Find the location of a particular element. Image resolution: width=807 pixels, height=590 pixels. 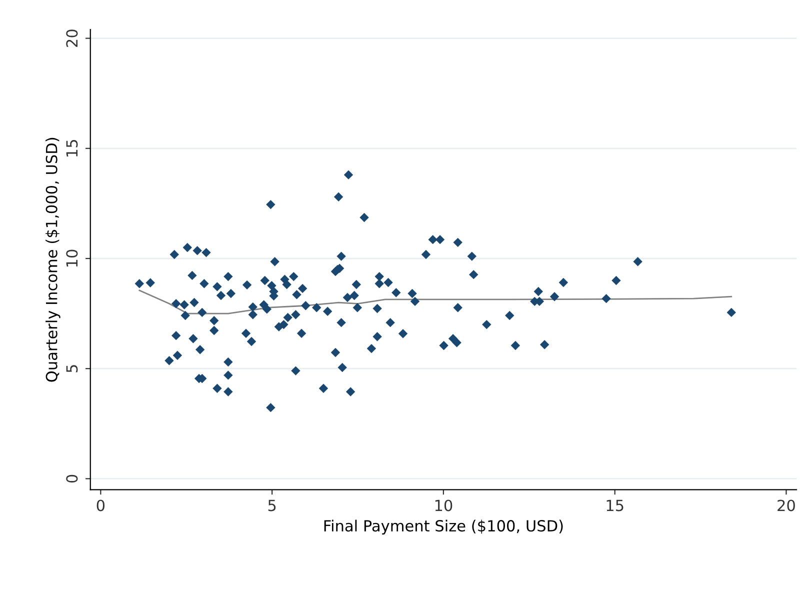

y-tick-label: 5 is located at coordinates (72, 368).